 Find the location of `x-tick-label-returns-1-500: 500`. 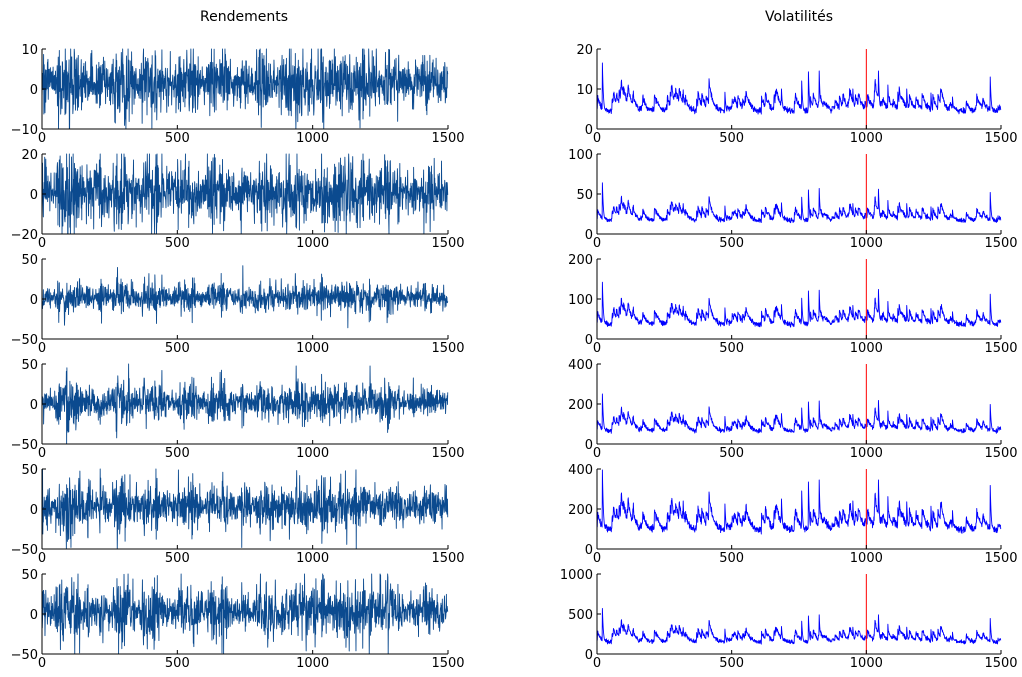

x-tick-label-returns-1-500: 500 is located at coordinates (177, 138).